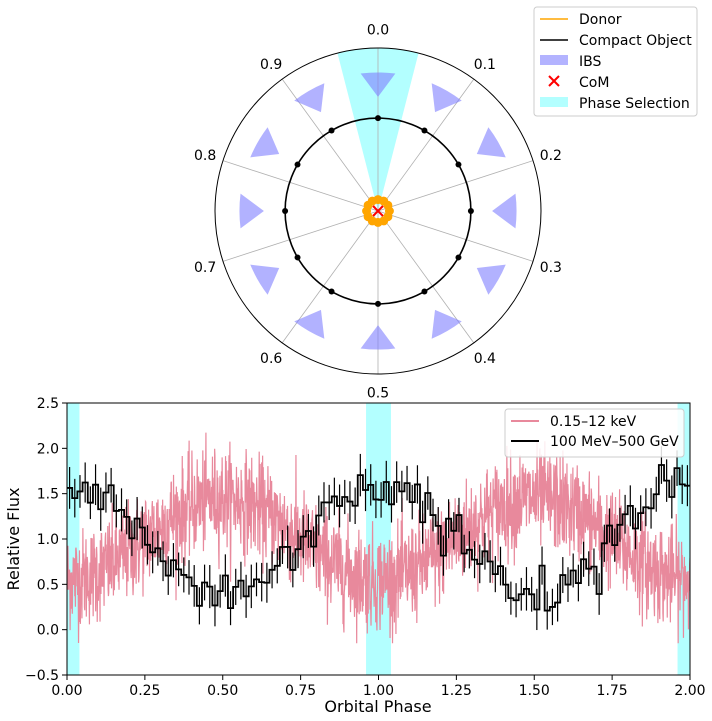  I want to click on legend-ibs-label: IBS, so click(590, 62).